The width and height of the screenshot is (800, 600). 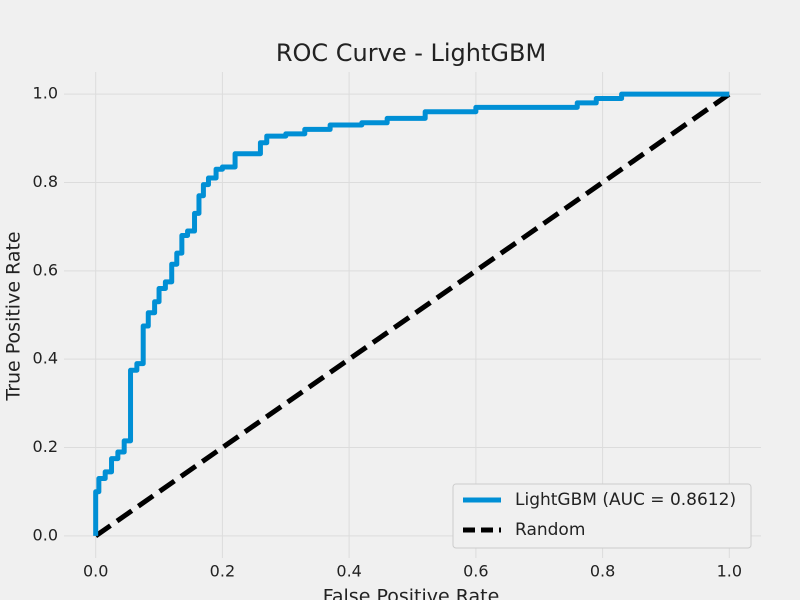 What do you see at coordinates (348, 571) in the screenshot?
I see `x-tick-label: 0.4` at bounding box center [348, 571].